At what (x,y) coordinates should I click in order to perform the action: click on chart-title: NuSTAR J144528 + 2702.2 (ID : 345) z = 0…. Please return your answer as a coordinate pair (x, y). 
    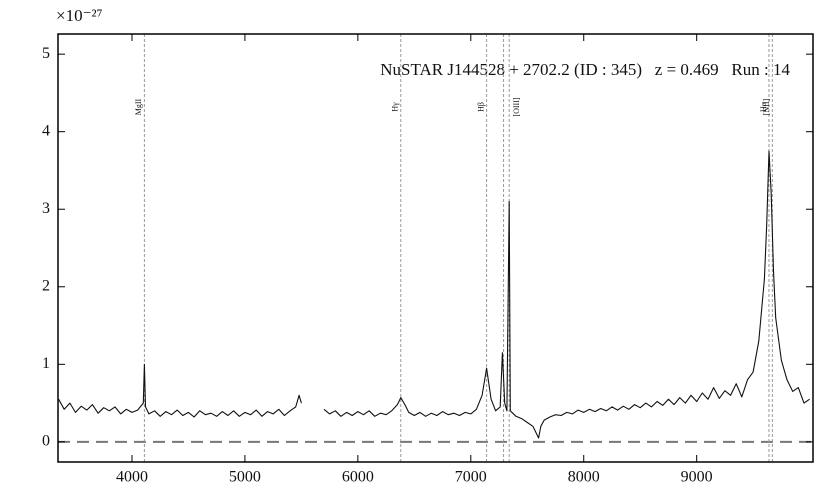
    Looking at the image, I should click on (585, 69).